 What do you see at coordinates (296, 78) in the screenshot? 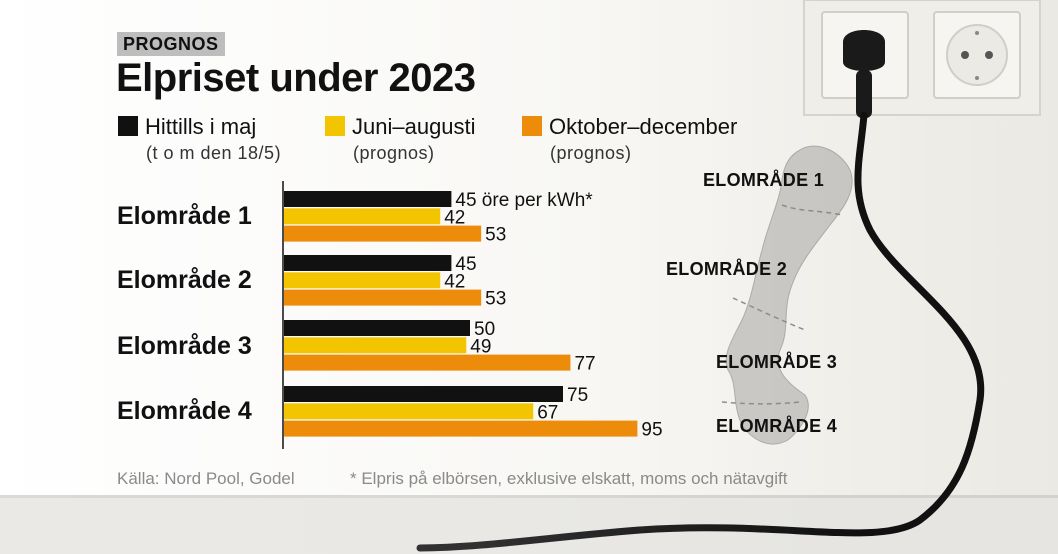
I see `chart-title: Elpriset under 2023` at bounding box center [296, 78].